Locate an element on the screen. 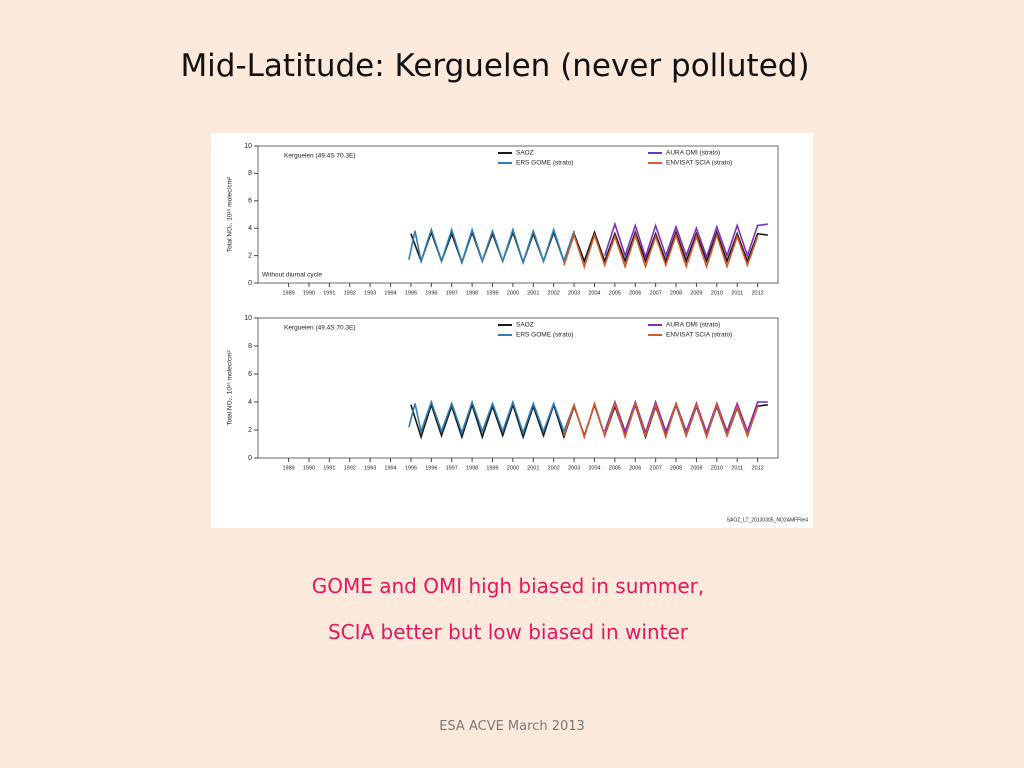  caption-line: SCIA better but low biased in winter is located at coordinates (508, 632).